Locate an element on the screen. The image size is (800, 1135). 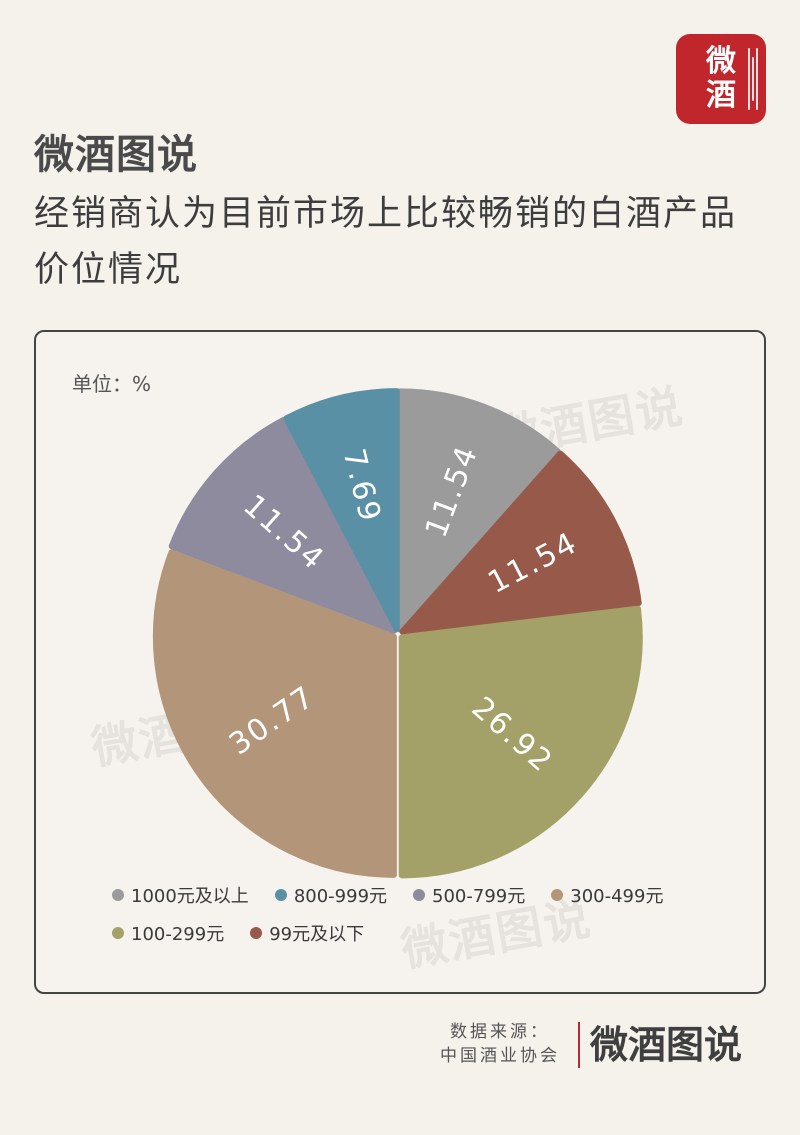
footer-brand-logo: 微酒图说 is located at coordinates (666, 1045).